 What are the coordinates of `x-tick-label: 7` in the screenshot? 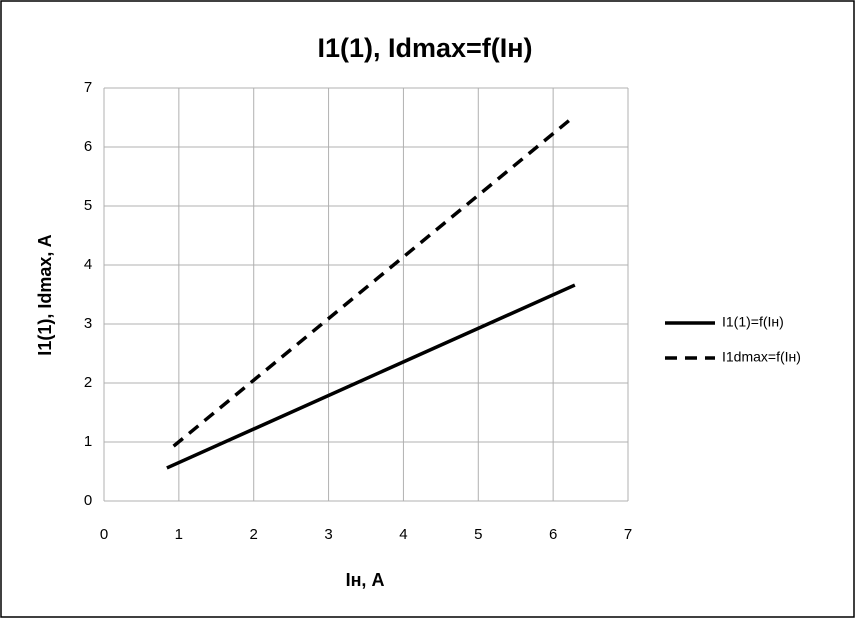 It's located at (628, 534).